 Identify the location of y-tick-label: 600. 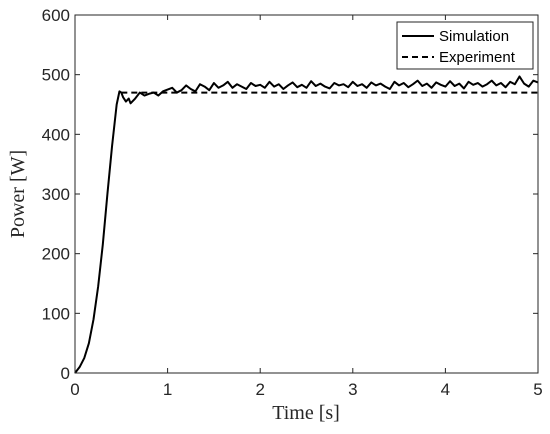
(56, 15).